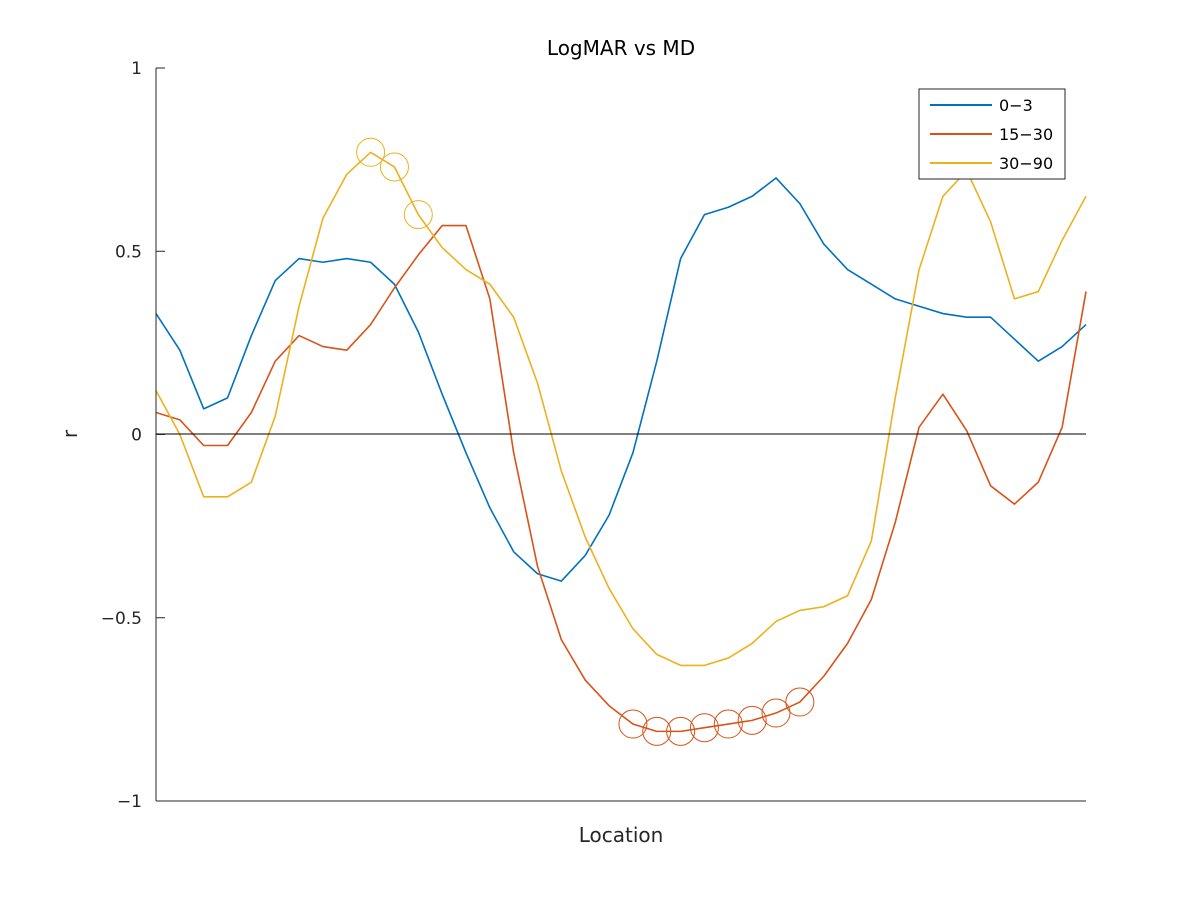 The image size is (1200, 900). Describe the element at coordinates (621, 48) in the screenshot. I see `chart-title: LogMAR vs MD` at that location.